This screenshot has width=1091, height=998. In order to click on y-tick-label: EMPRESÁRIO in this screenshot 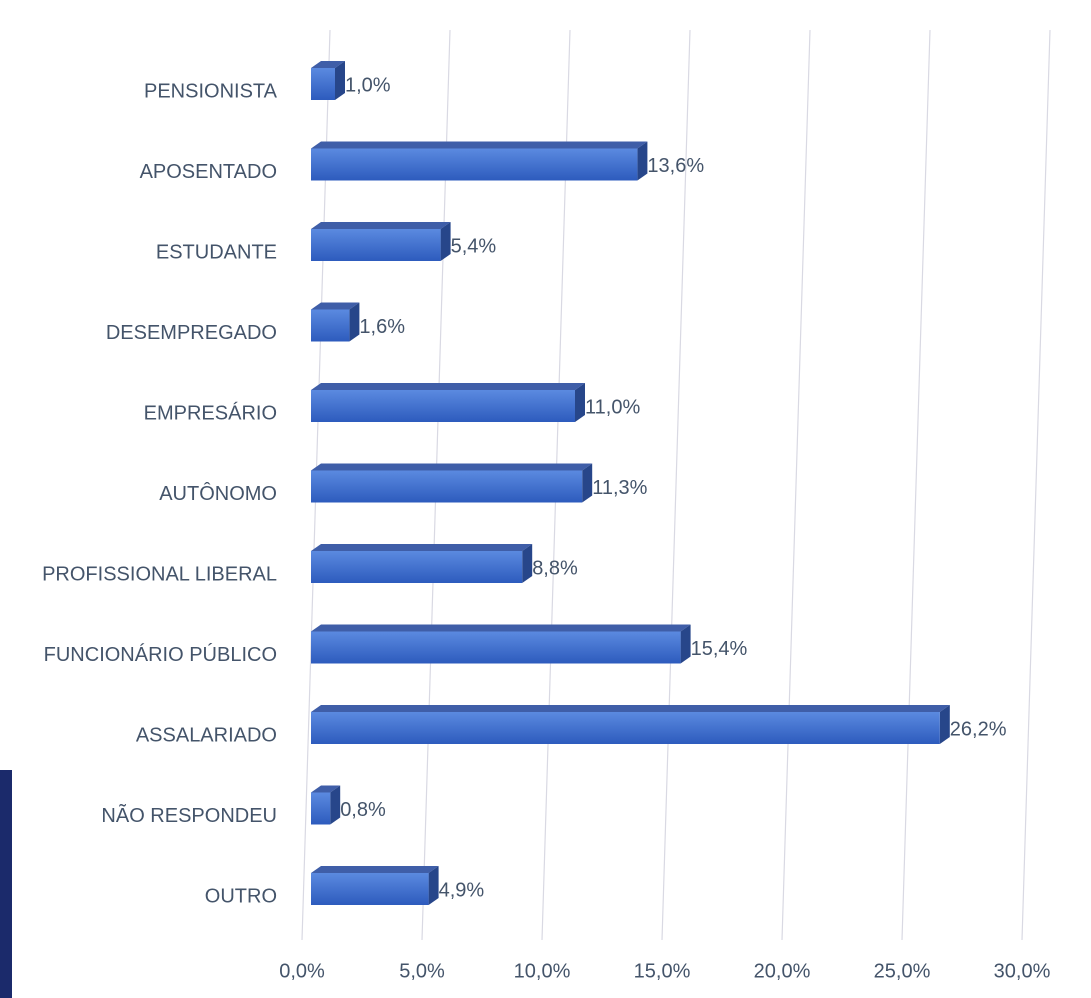, I will do `click(210, 412)`.